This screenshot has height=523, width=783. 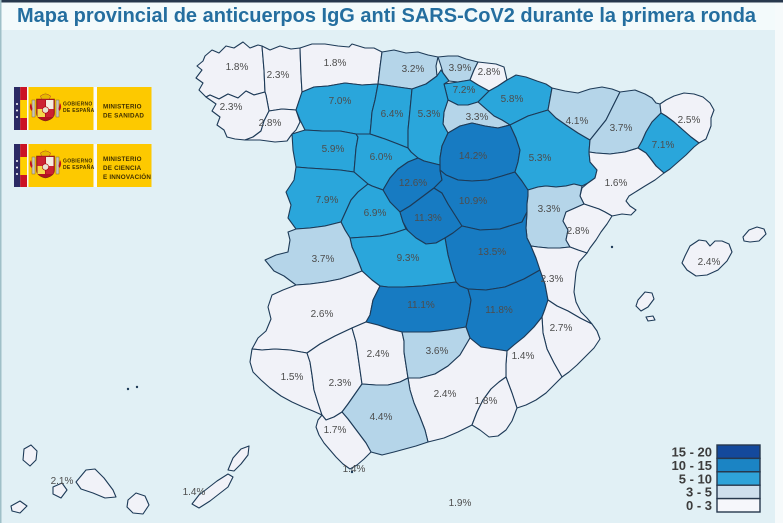 What do you see at coordinates (561, 328) in the screenshot?
I see `svg-text: 2.7%` at bounding box center [561, 328].